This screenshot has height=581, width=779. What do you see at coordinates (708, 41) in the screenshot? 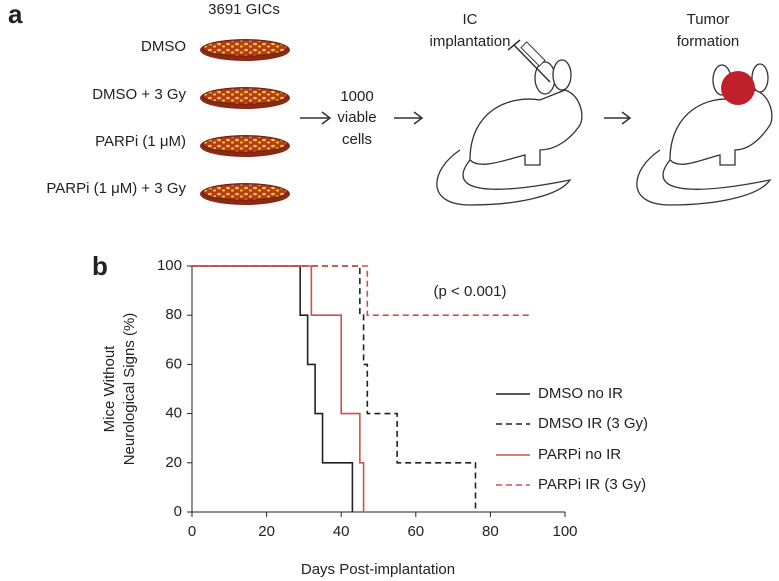
I see `tumor-label: formation` at bounding box center [708, 41].